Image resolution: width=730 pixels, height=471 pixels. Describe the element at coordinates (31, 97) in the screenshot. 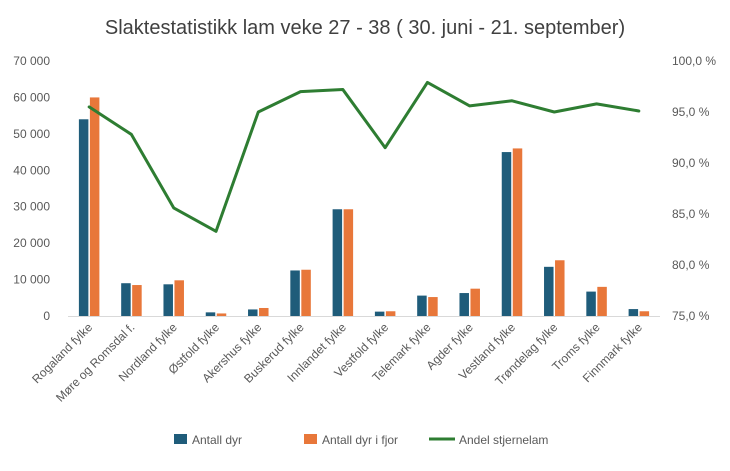

I see `y-left-tick-label: 60 000` at that location.